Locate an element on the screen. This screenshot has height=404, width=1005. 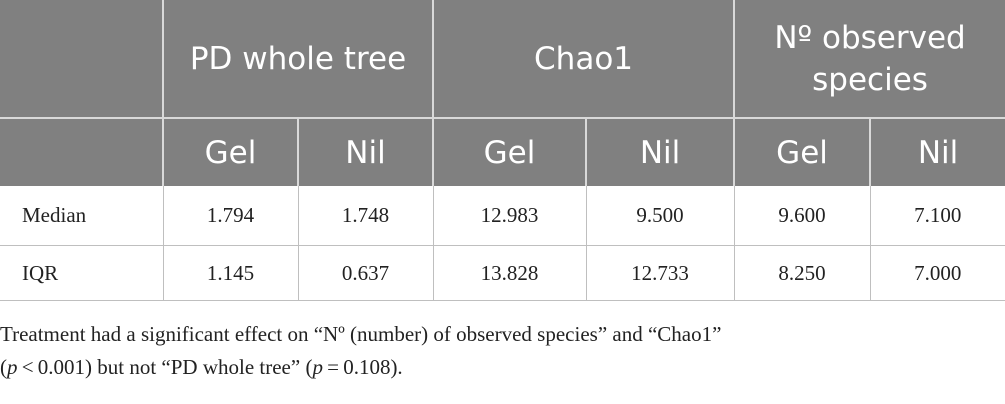
header-pd-whole-tree: PD whole tree is located at coordinates (299, 59).